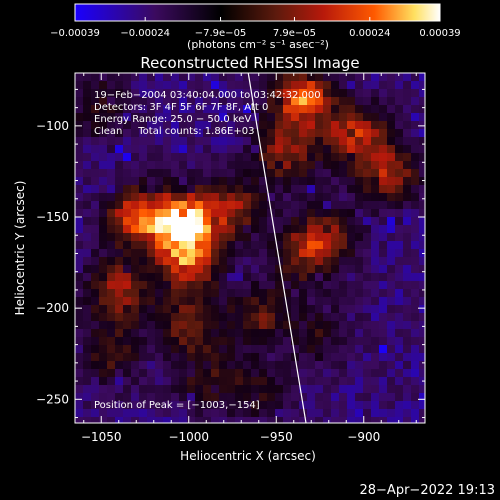  What do you see at coordinates (172, 119) in the screenshot?
I see `annotation-energy-range: Energy Range: 25.0 − 50.0 keV` at bounding box center [172, 119].